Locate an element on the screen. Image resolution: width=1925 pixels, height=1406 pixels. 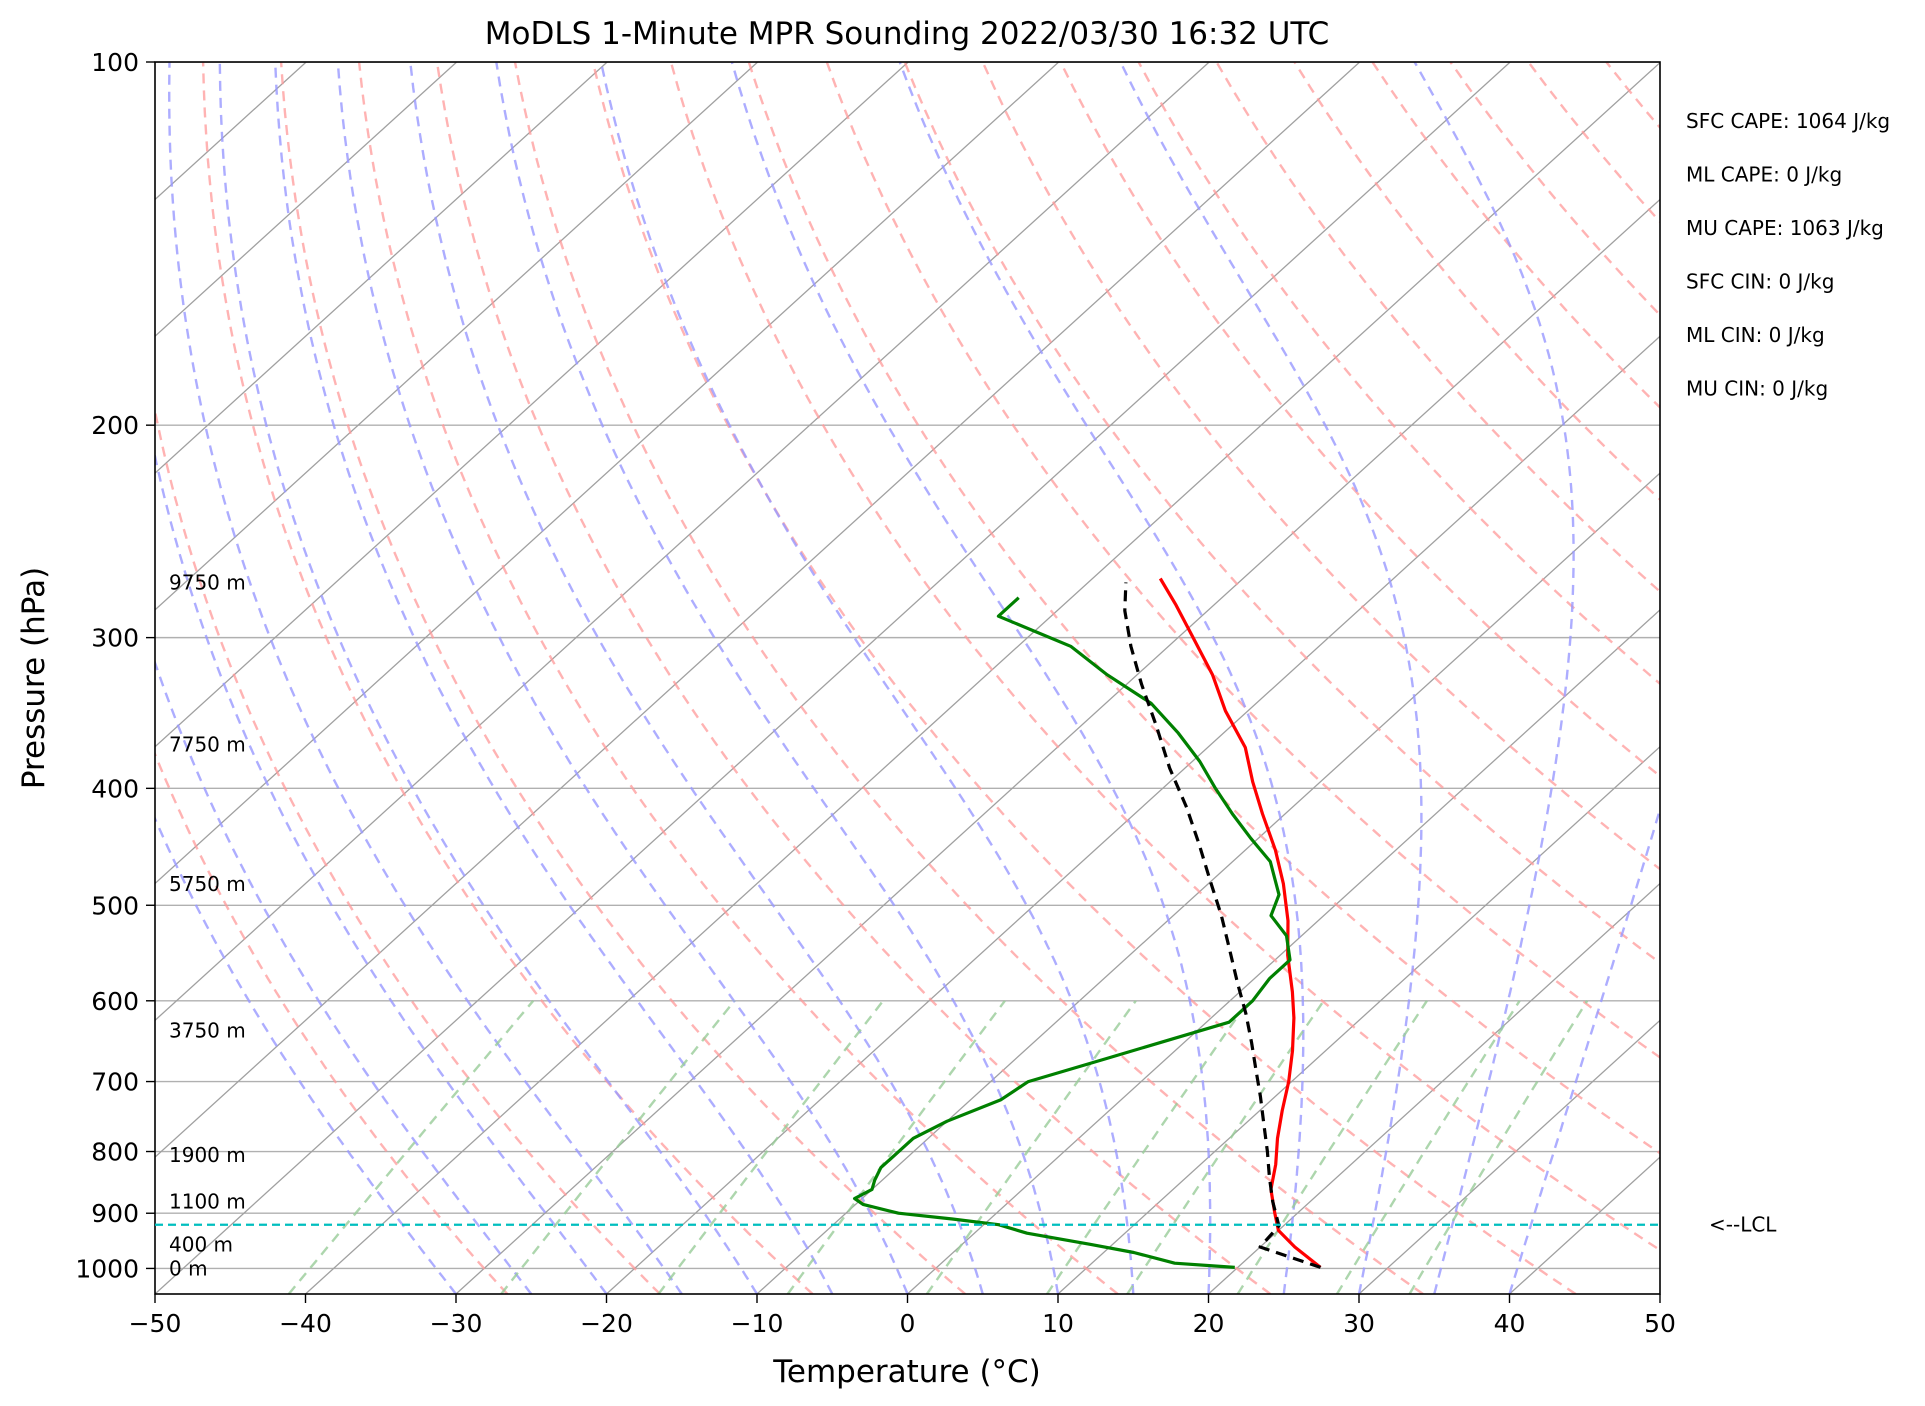
y-tick-label: 800 is located at coordinates (115, 1152).